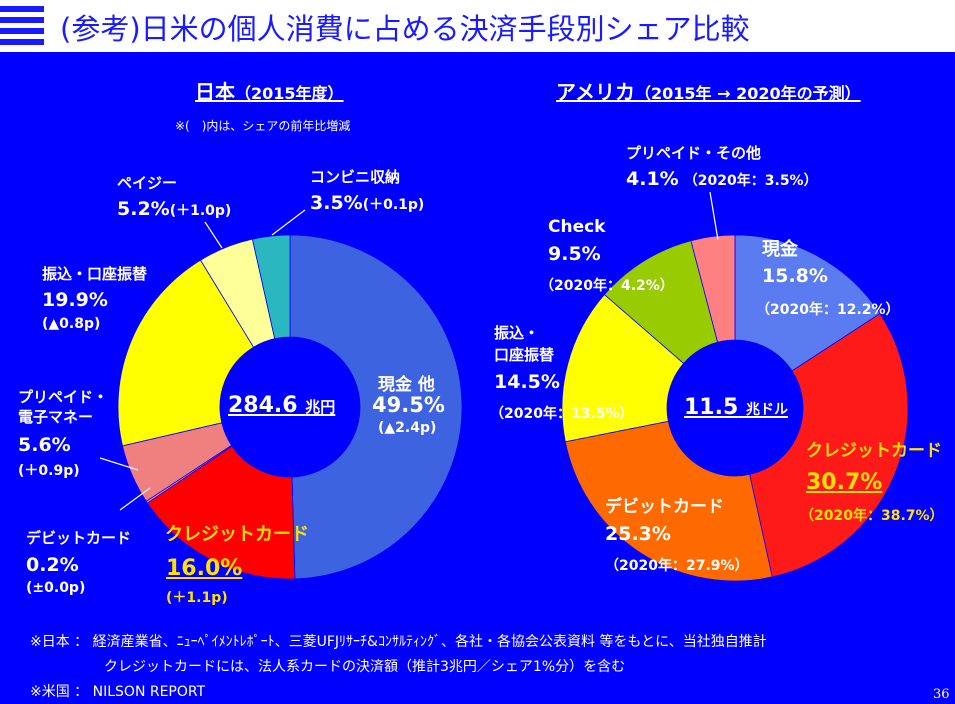  What do you see at coordinates (652, 179) in the screenshot?
I see `us-prepaid-pct: 4.1%` at bounding box center [652, 179].